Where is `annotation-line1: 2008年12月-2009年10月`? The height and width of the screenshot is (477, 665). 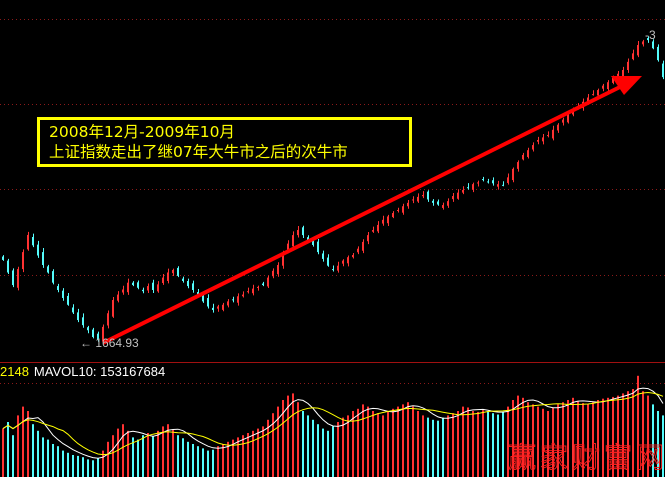
annotation-line1: 2008年12月-2009年10月 is located at coordinates (142, 132).